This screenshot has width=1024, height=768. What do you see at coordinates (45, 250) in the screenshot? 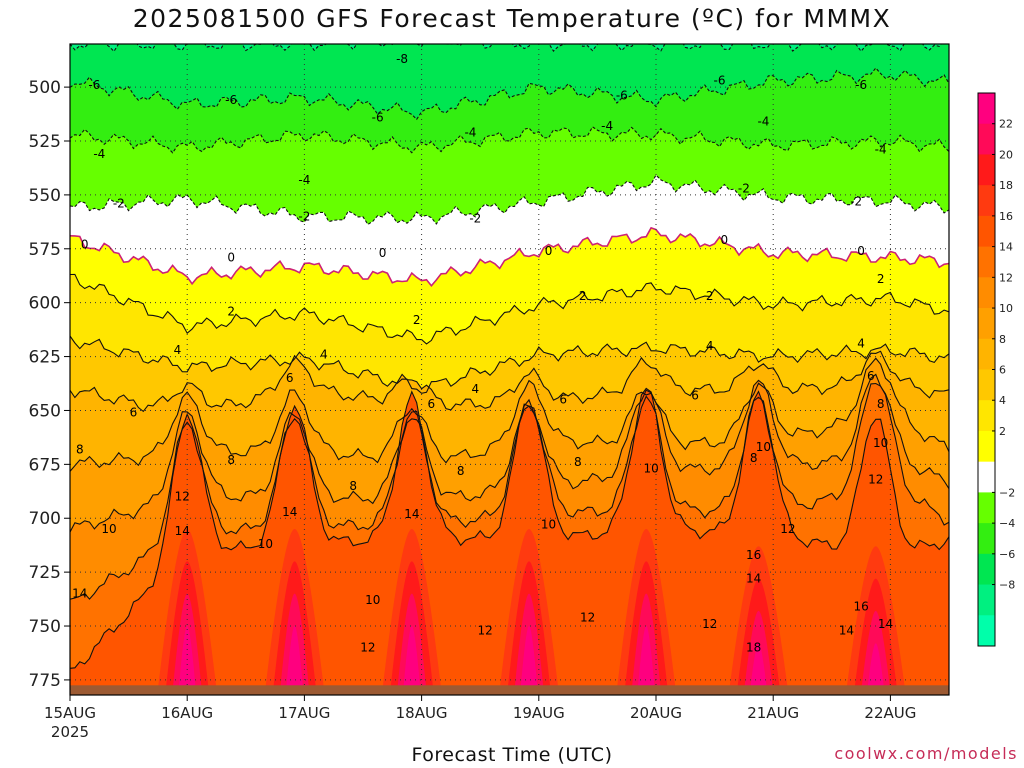
I see `y-tick-label: 575` at bounding box center [45, 250].